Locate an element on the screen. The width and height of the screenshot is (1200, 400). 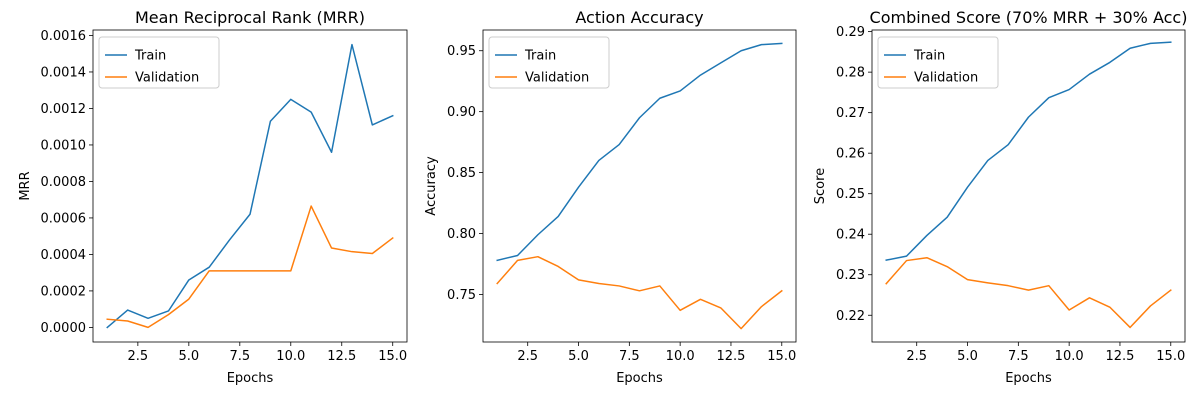
y-tick-label: 0.0014 is located at coordinates (64, 72).